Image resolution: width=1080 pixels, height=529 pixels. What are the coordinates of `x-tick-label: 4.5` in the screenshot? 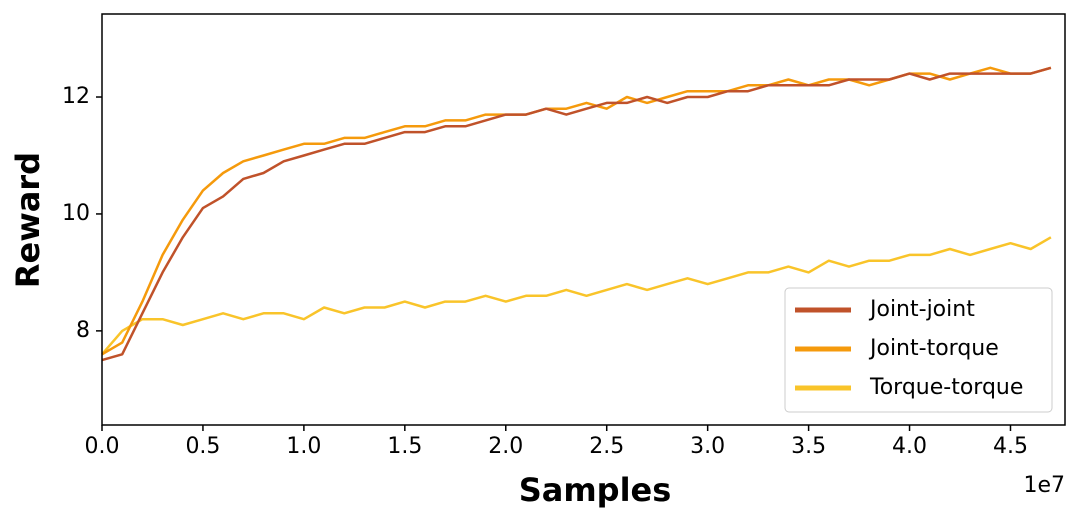 It's located at (1010, 446).